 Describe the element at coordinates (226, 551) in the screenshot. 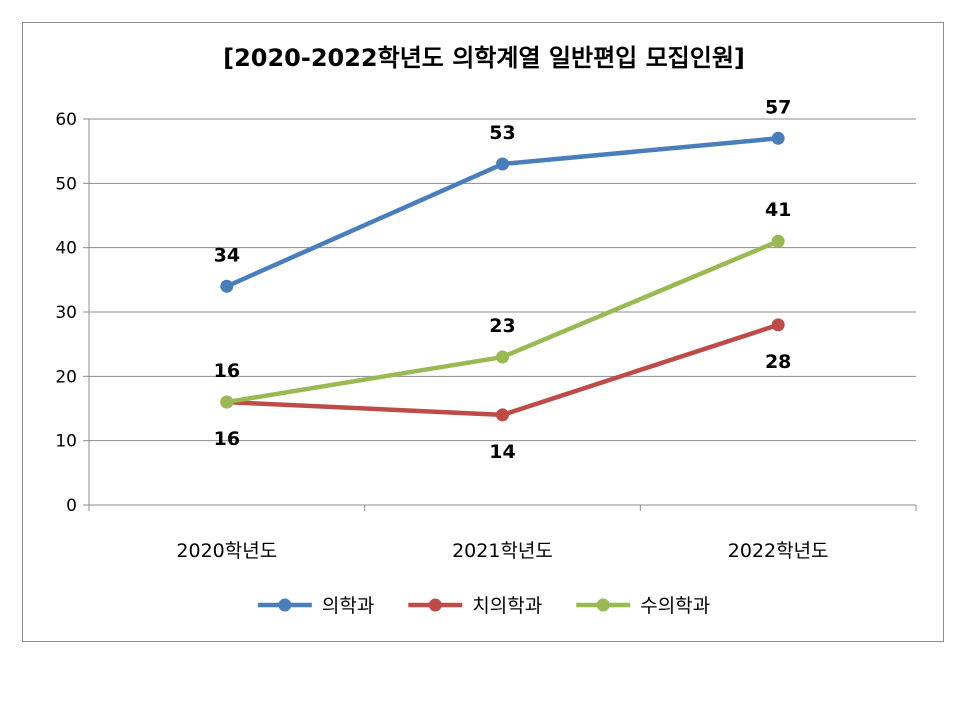

I see `x-tick-label: 2020학년도` at that location.